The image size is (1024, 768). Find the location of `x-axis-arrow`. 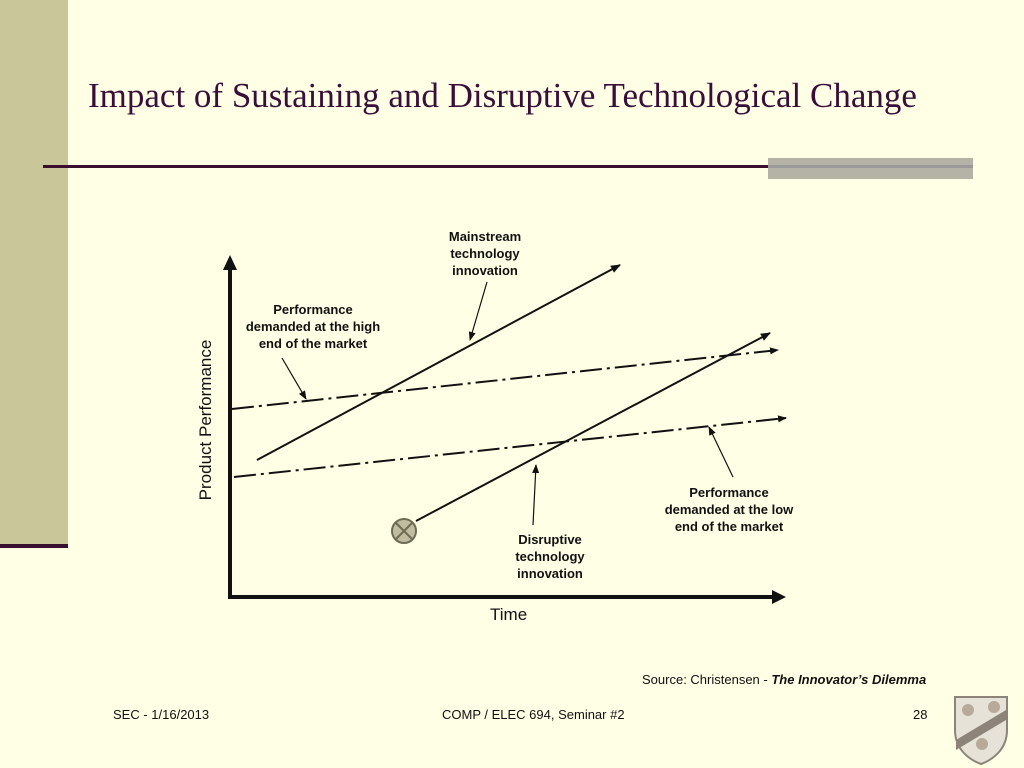

x-axis-arrow is located at coordinates (779, 597).